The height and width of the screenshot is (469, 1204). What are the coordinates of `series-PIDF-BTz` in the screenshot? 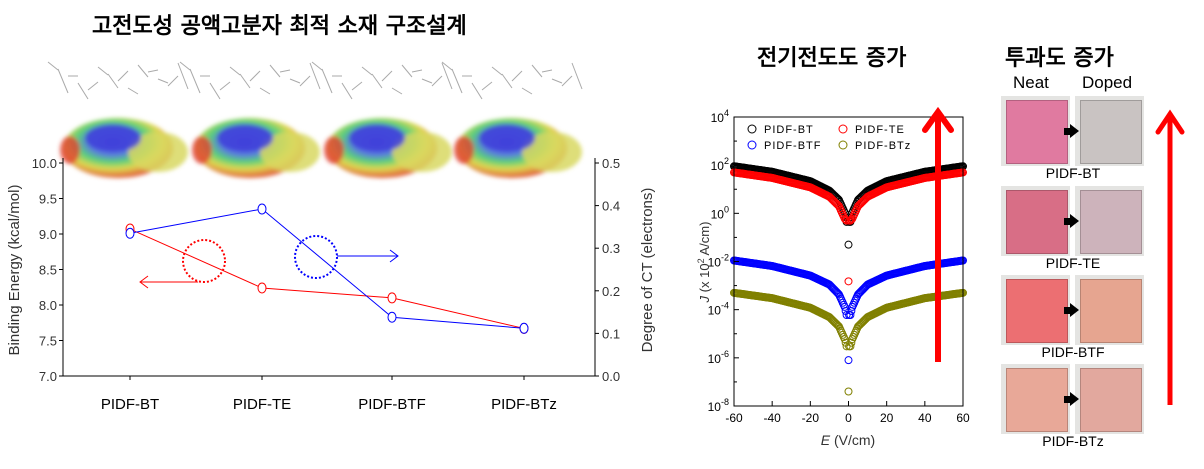 It's located at (848, 342).